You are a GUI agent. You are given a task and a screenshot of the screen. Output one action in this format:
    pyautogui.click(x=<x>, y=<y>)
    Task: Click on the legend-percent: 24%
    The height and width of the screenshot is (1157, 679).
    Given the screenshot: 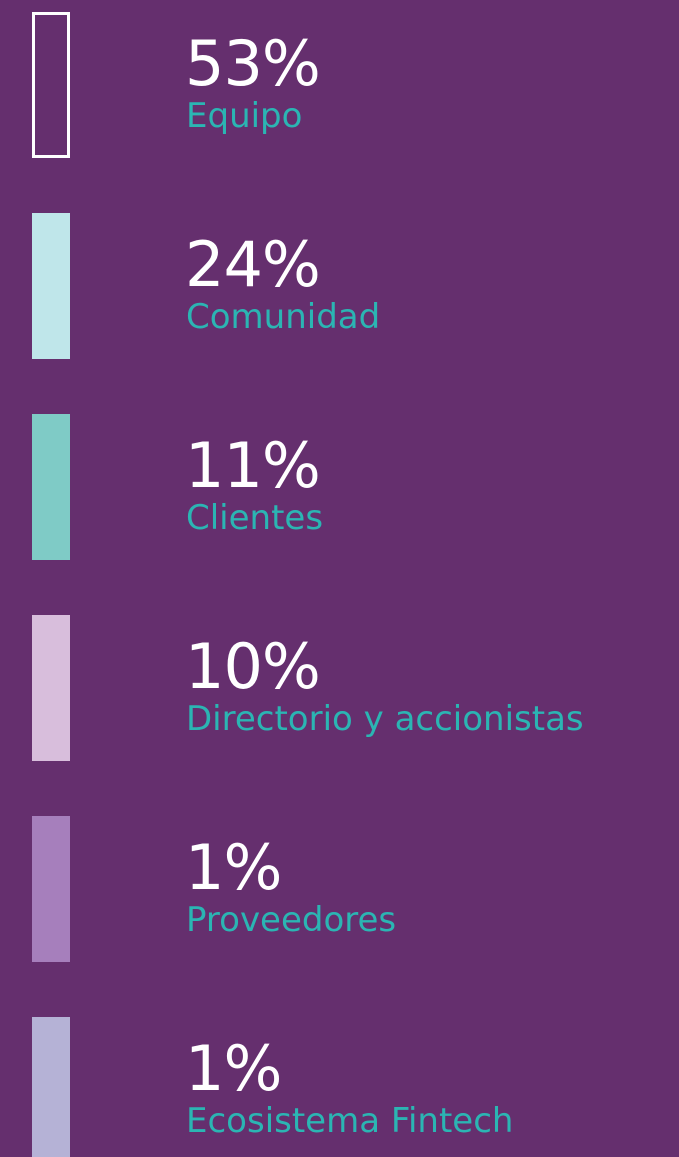 What is the action you would take?
    pyautogui.click(x=253, y=264)
    